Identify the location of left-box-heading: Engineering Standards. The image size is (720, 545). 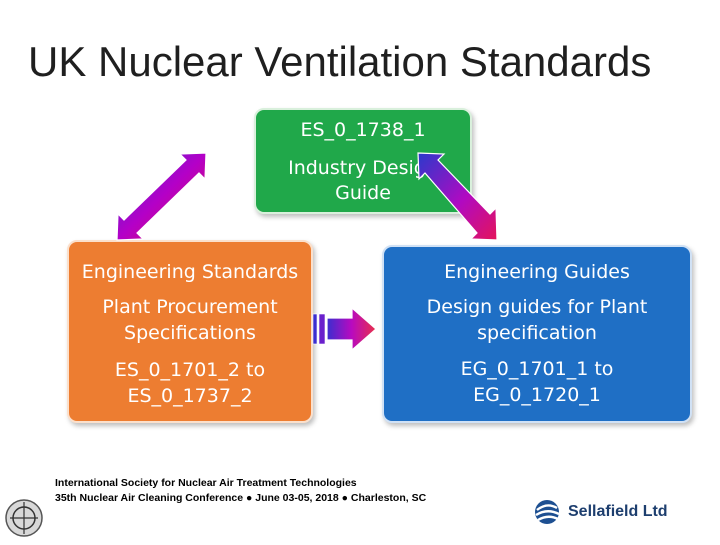
(190, 272).